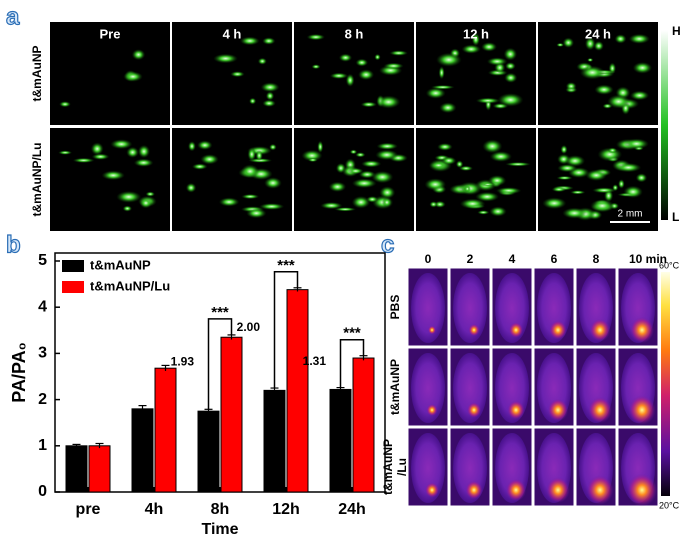 This screenshot has width=694, height=543. What do you see at coordinates (42, 306) in the screenshot?
I see `y-tick-label: 4` at bounding box center [42, 306].